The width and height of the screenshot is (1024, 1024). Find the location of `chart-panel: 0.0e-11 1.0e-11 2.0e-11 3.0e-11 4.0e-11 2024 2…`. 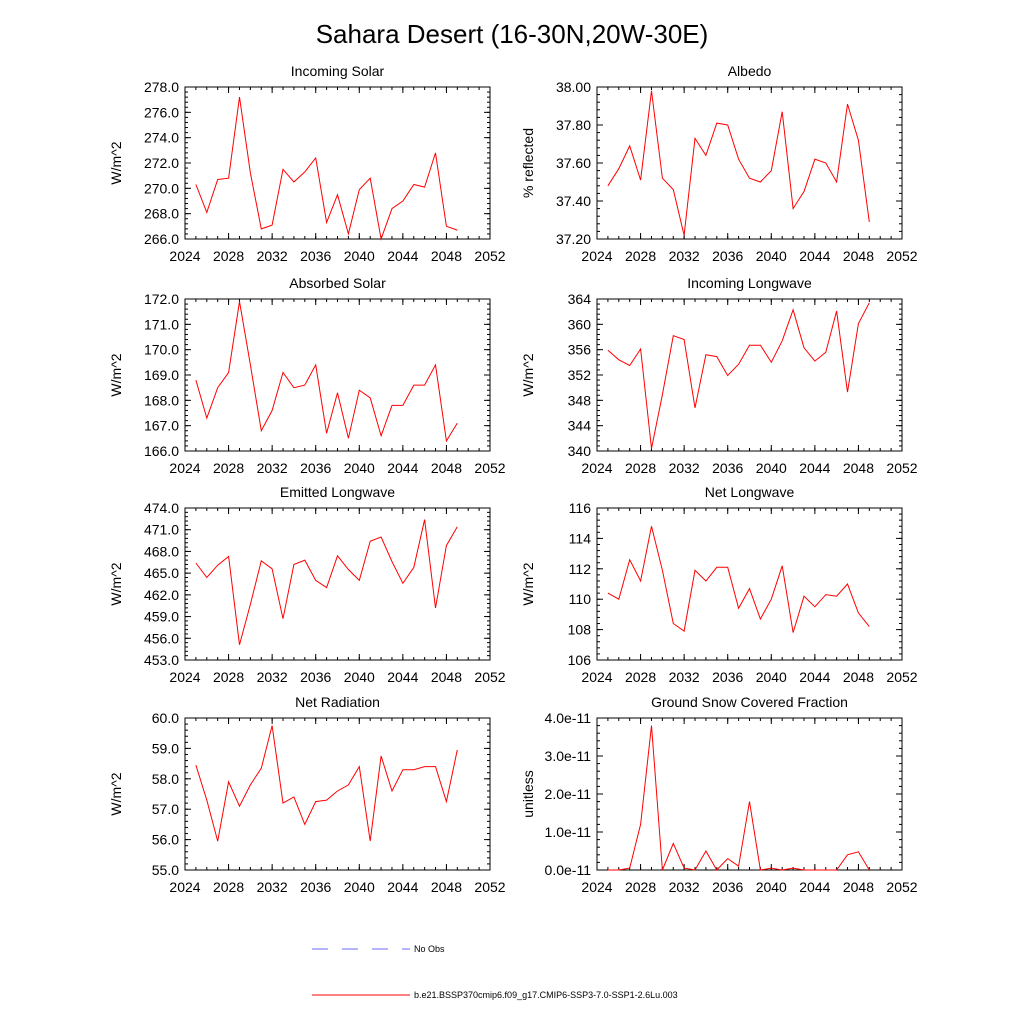

chart-panel: 0.0e-11 1.0e-11 2.0e-11 3.0e-11 4.0e-11 2024 2… is located at coordinates (719, 794).